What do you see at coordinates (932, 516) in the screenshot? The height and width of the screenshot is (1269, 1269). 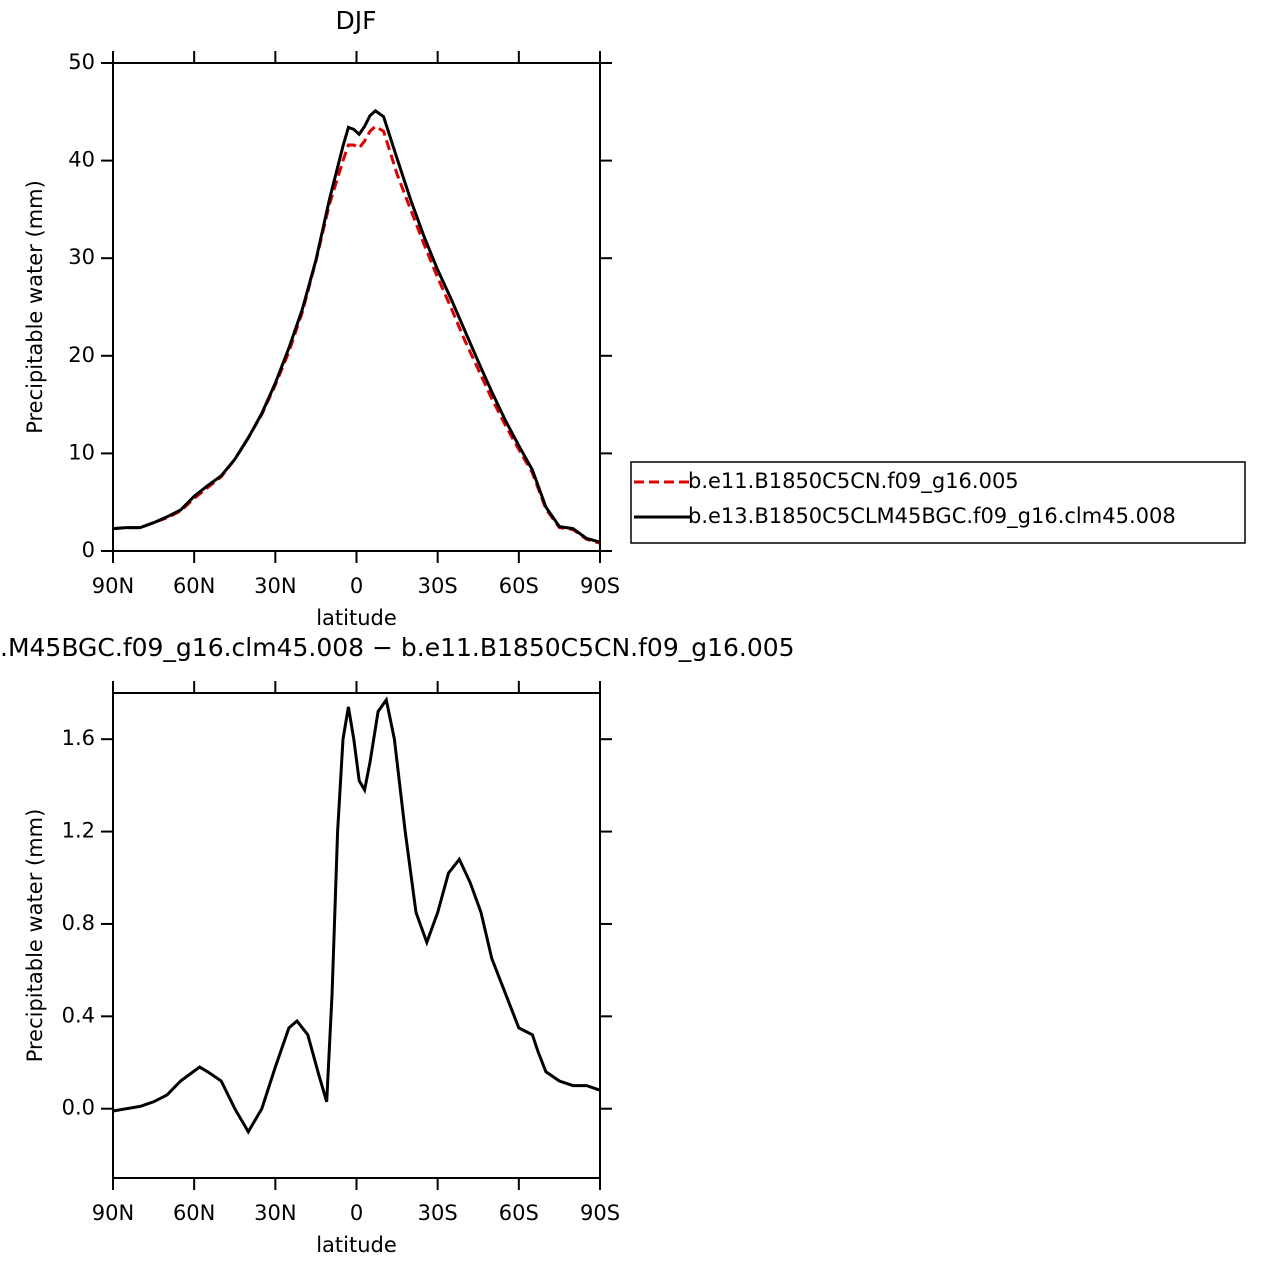 I see `legend-label: b.e13.B1850C5CLM45BGC.f09_g16.clm45.008` at bounding box center [932, 516].